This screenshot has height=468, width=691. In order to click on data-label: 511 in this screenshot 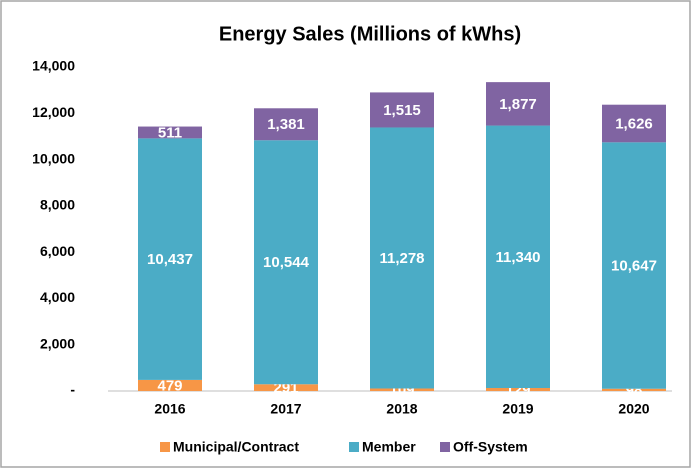, I will do `click(170, 132)`.